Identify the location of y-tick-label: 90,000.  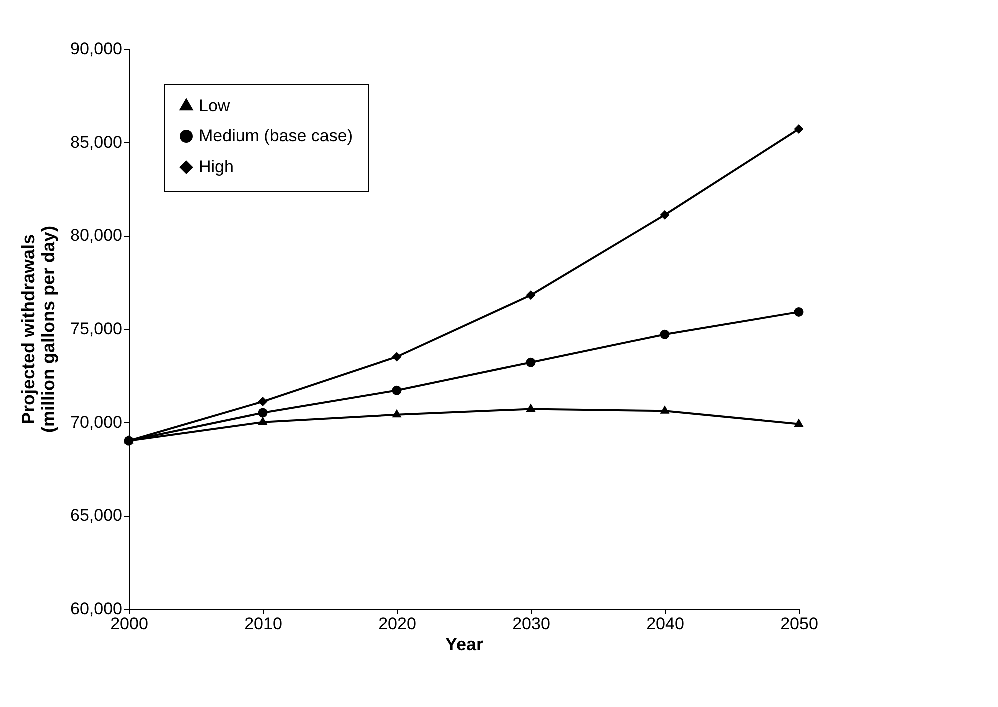
(96, 49).